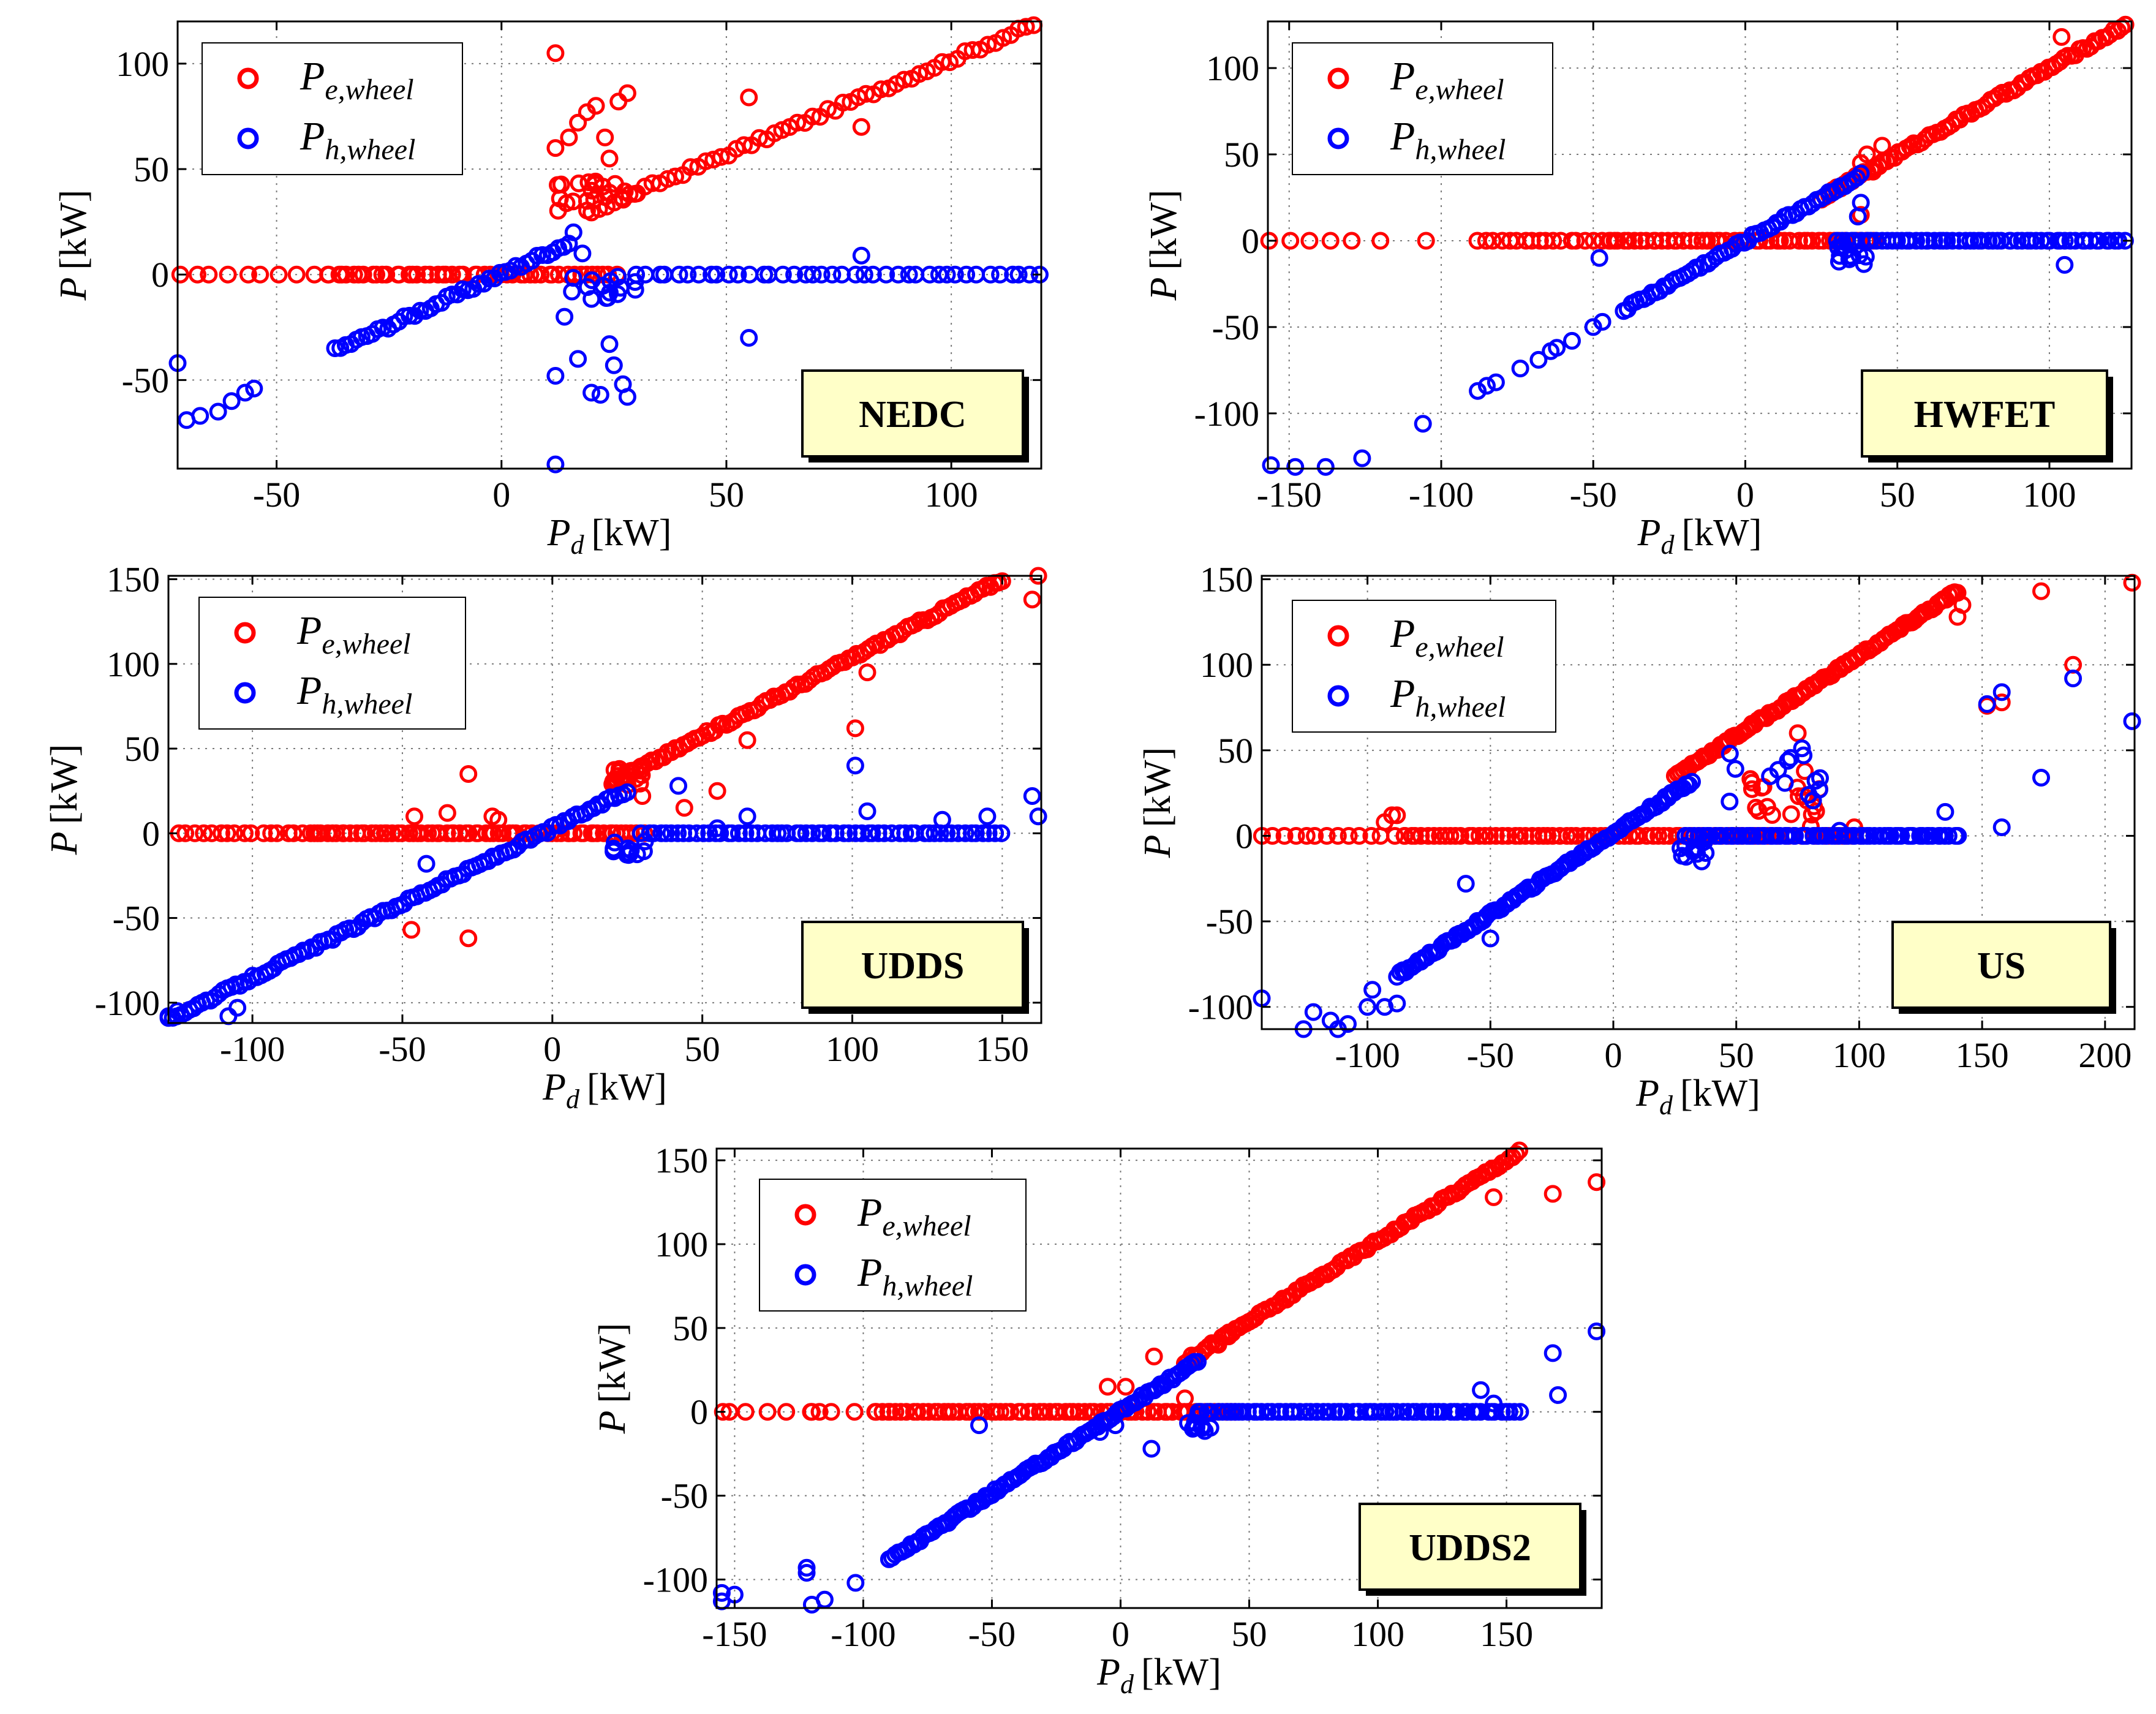 This screenshot has width=2156, height=1714. I want to click on x-tick-label: 0, so click(1614, 1055).